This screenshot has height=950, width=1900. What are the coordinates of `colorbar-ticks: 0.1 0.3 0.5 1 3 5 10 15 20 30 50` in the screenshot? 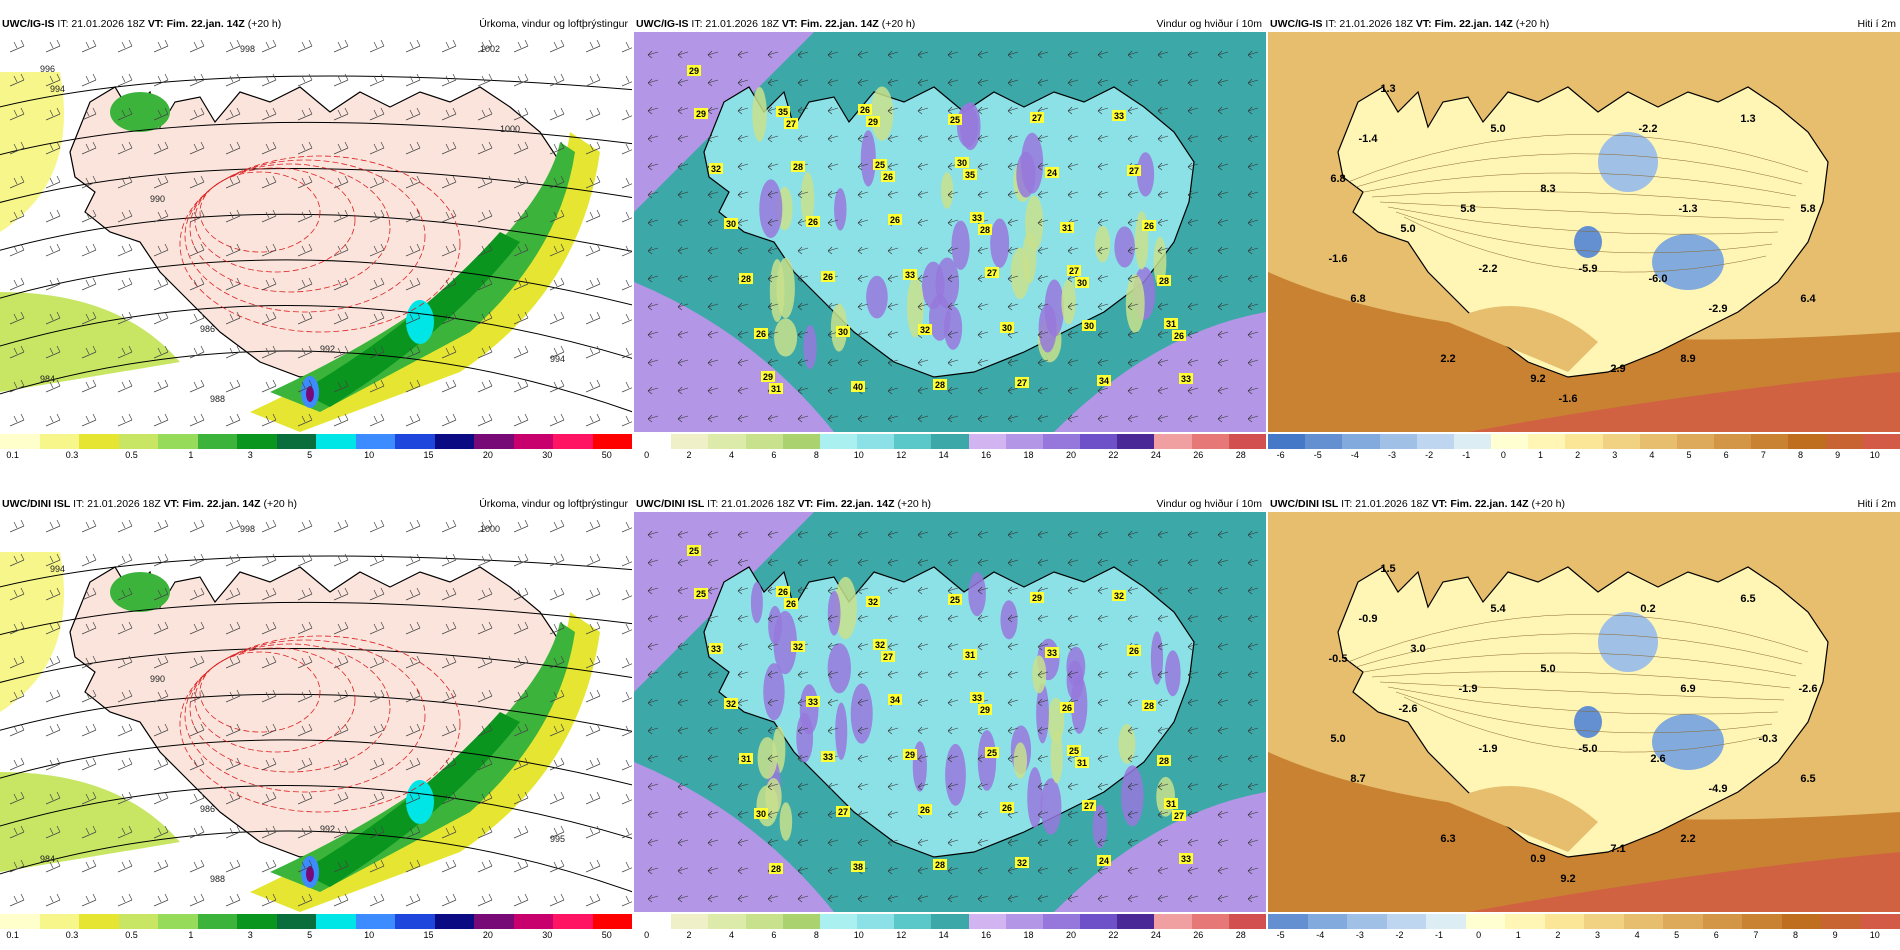 It's located at (316, 937).